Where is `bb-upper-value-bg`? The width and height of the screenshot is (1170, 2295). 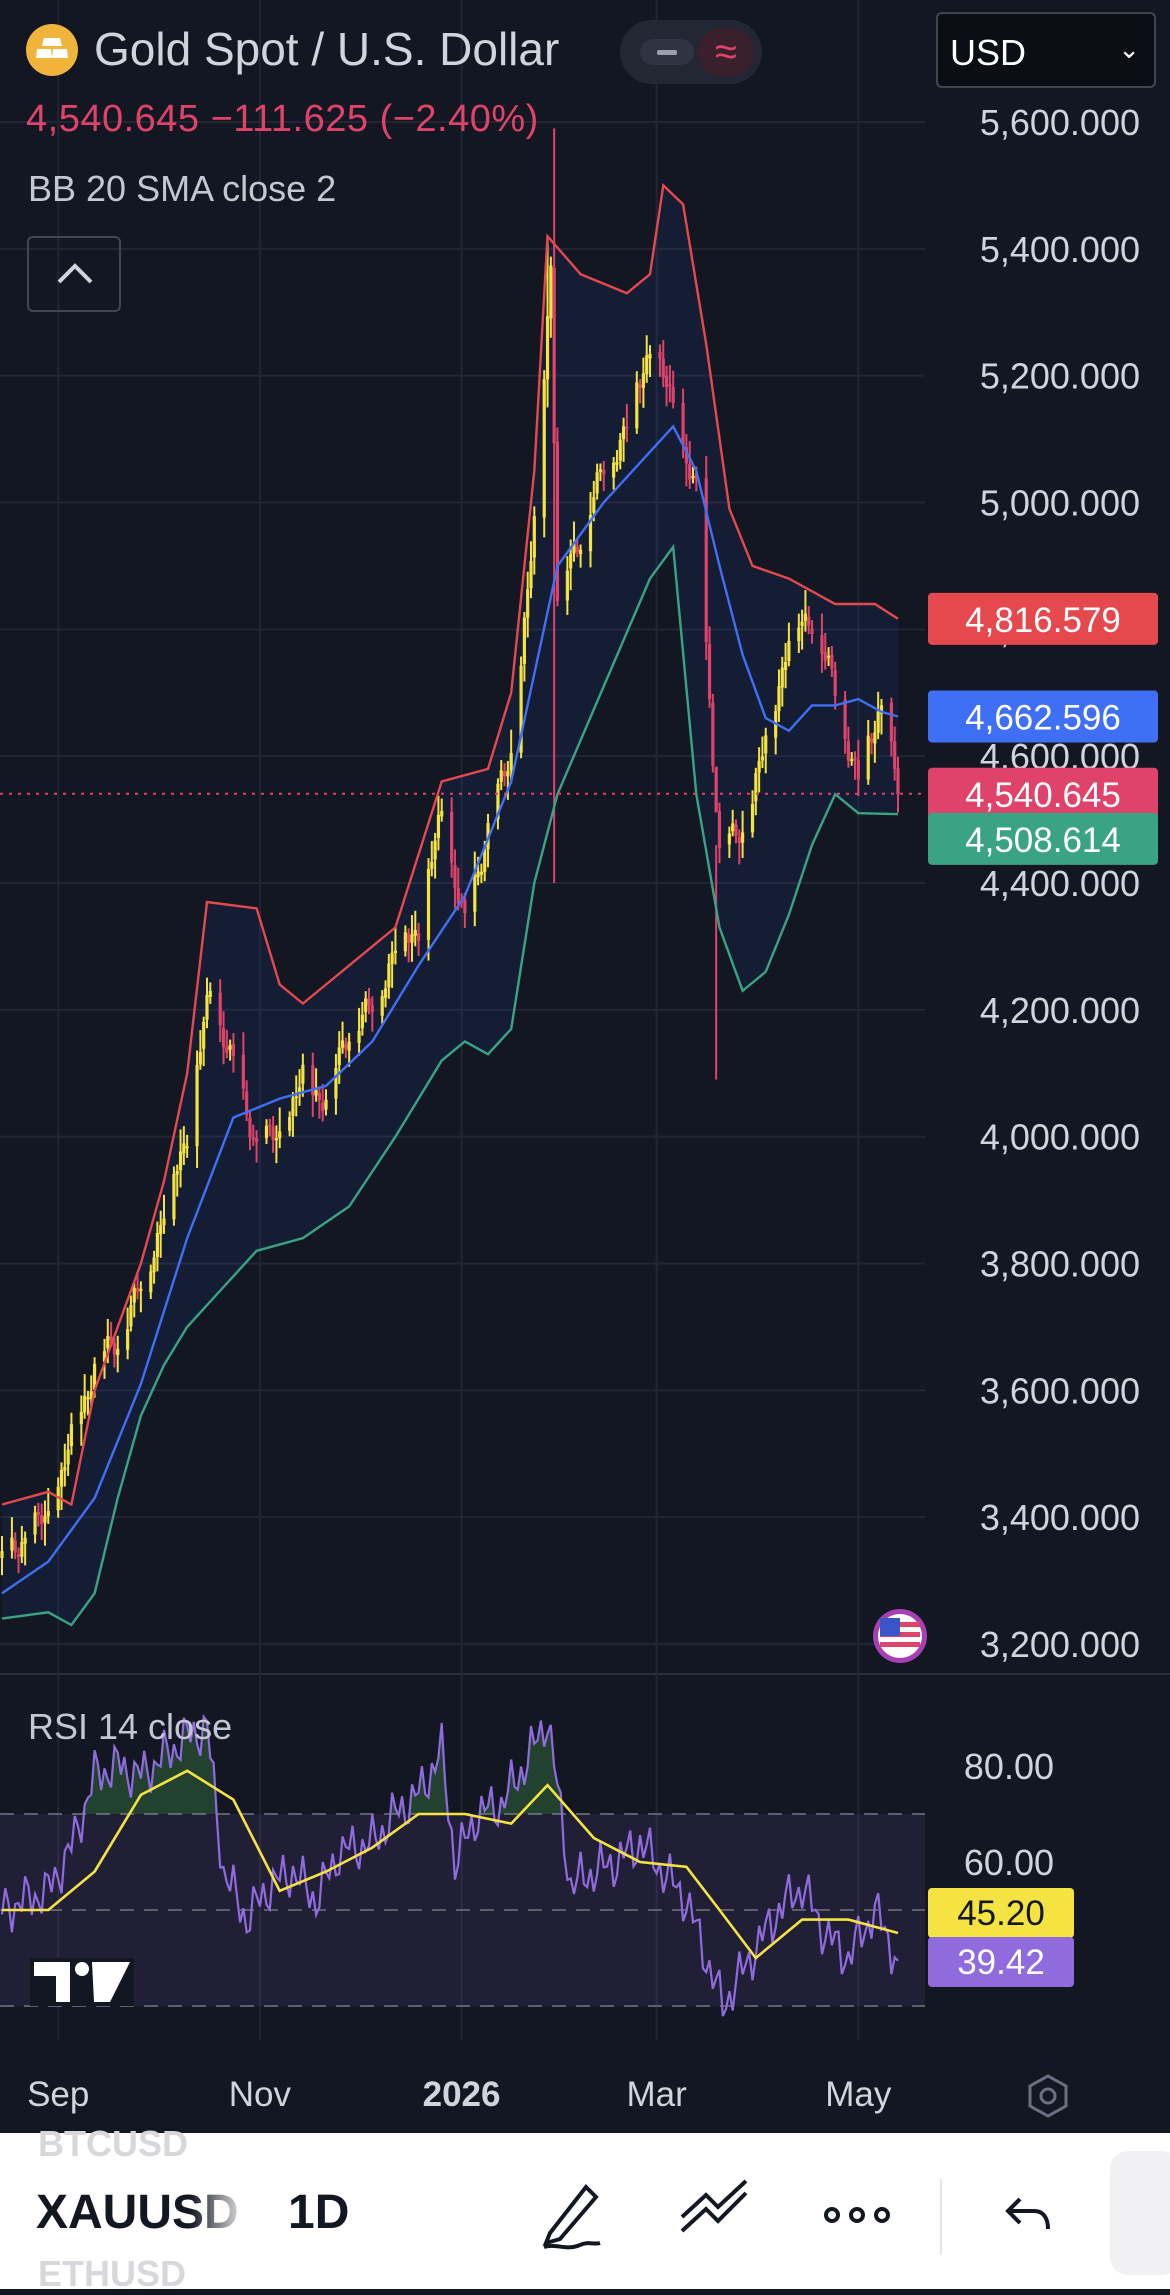 bb-upper-value-bg is located at coordinates (1043, 618).